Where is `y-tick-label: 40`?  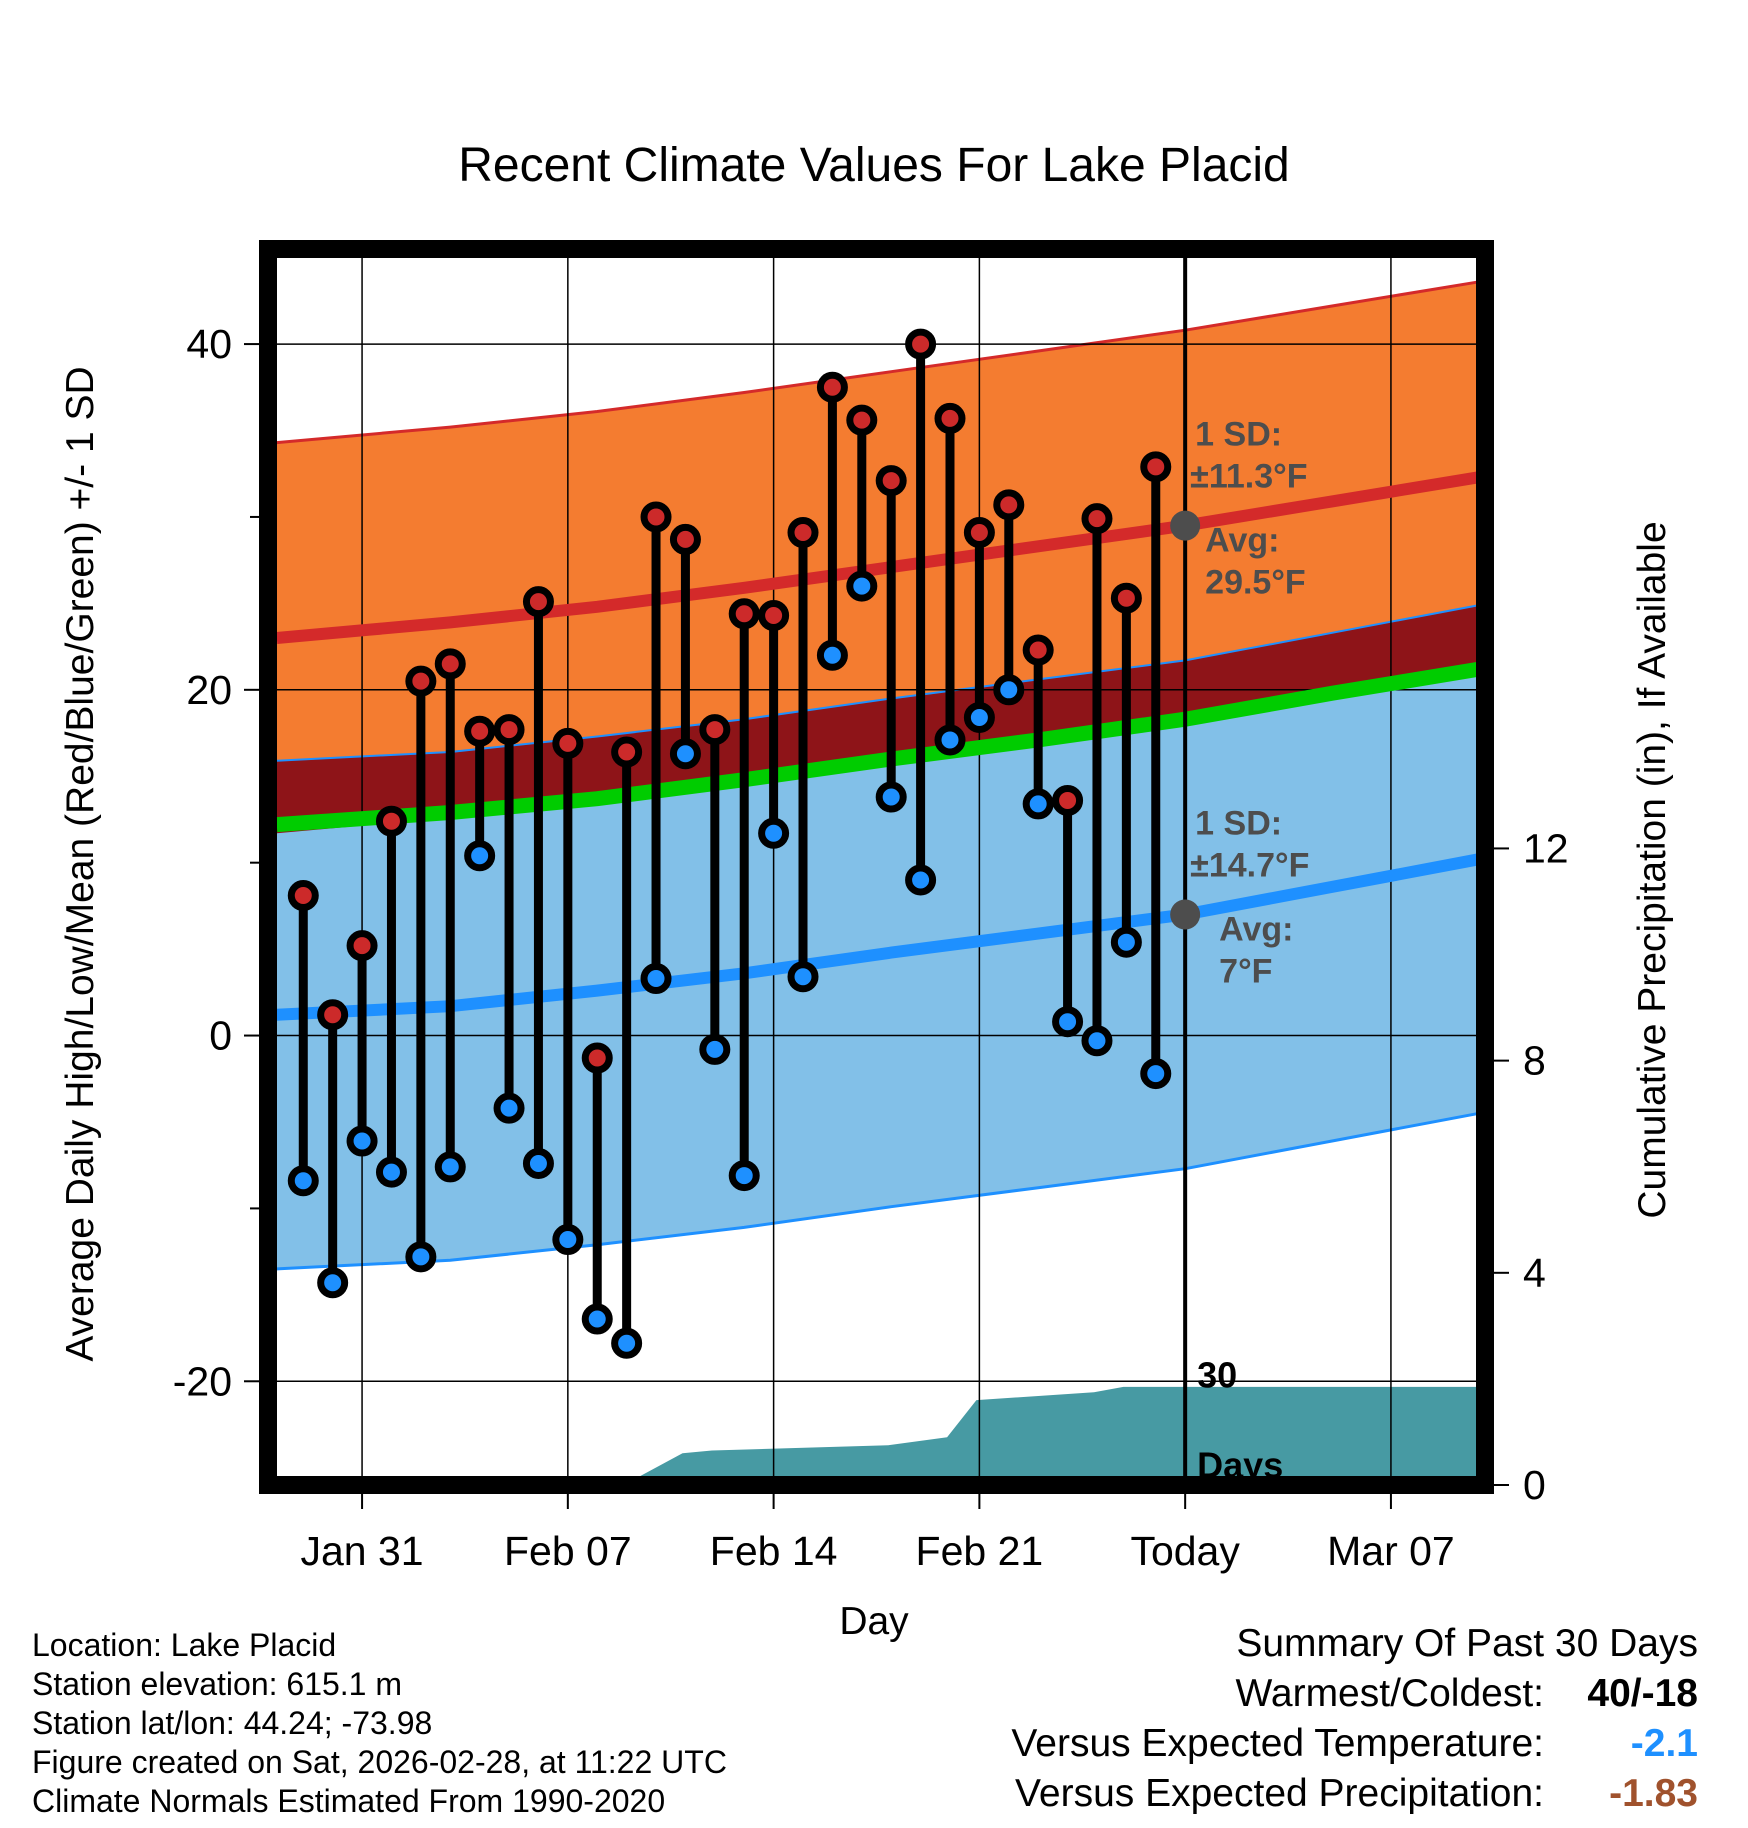
y-tick-label: 40 is located at coordinates (209, 344).